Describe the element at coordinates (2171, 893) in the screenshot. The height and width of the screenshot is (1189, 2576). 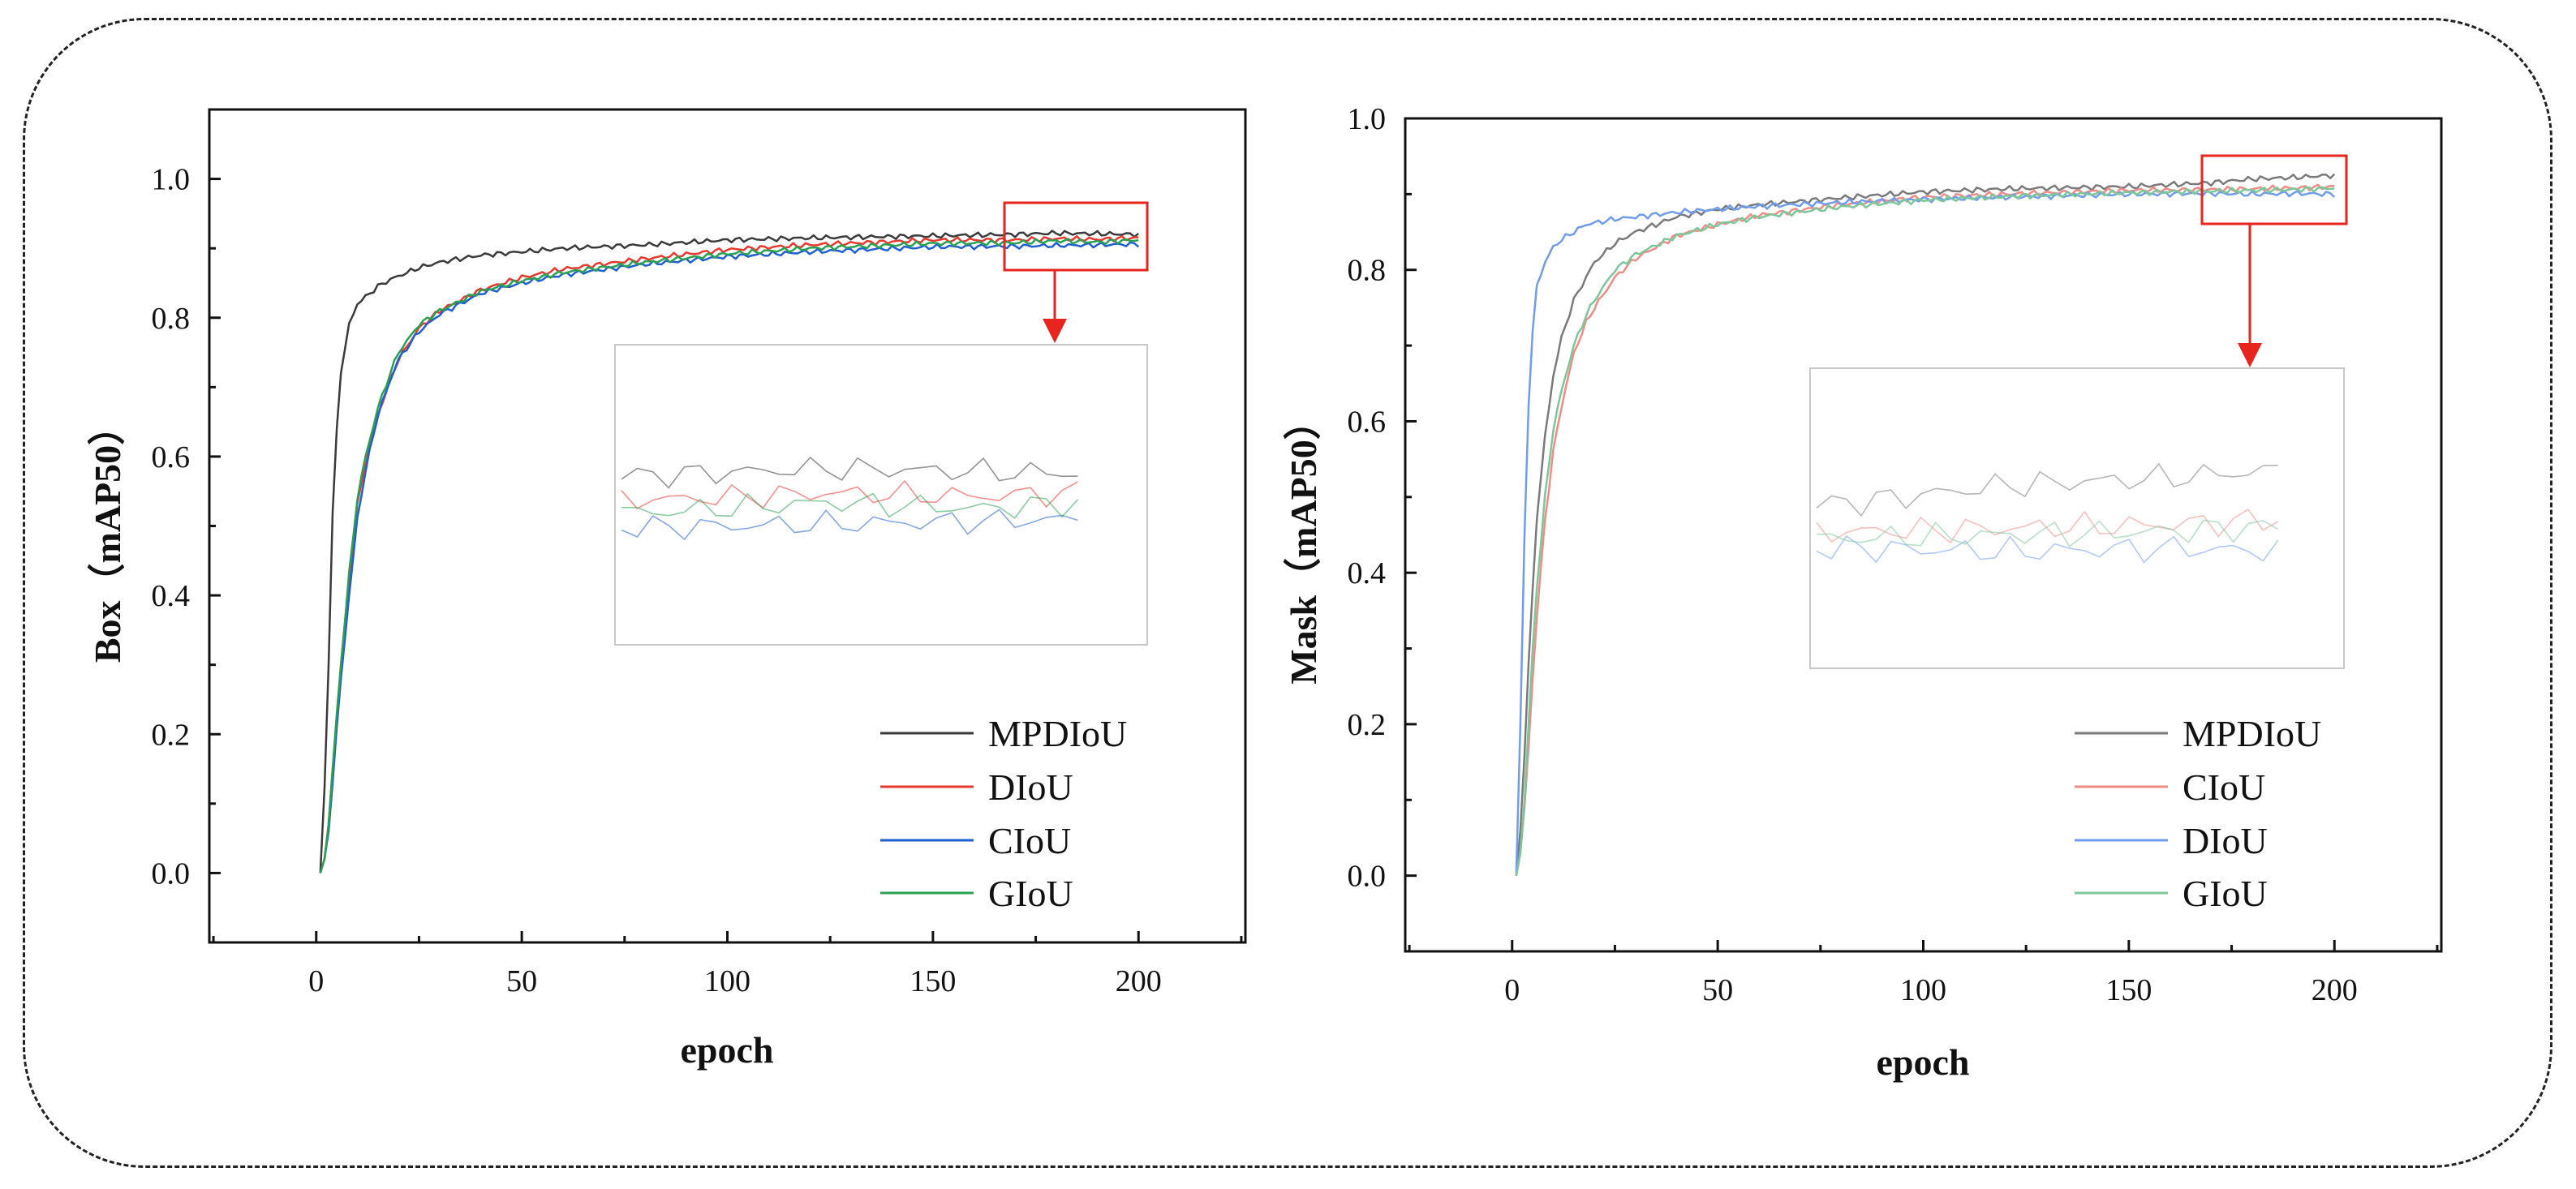
I see `mask-legend-item-giou: GIoU` at that location.